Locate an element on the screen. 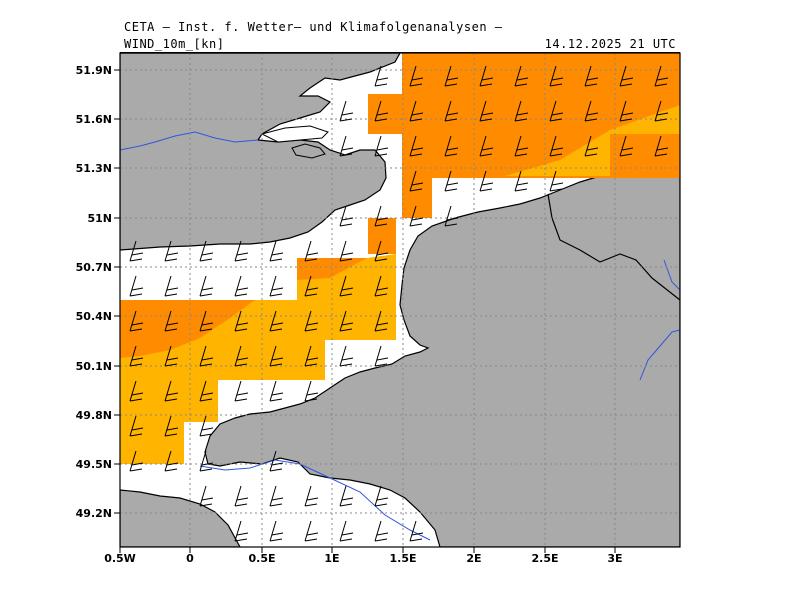 Image resolution: width=800 pixels, height=600 pixels. lat-label: 51.3N is located at coordinates (94, 168).